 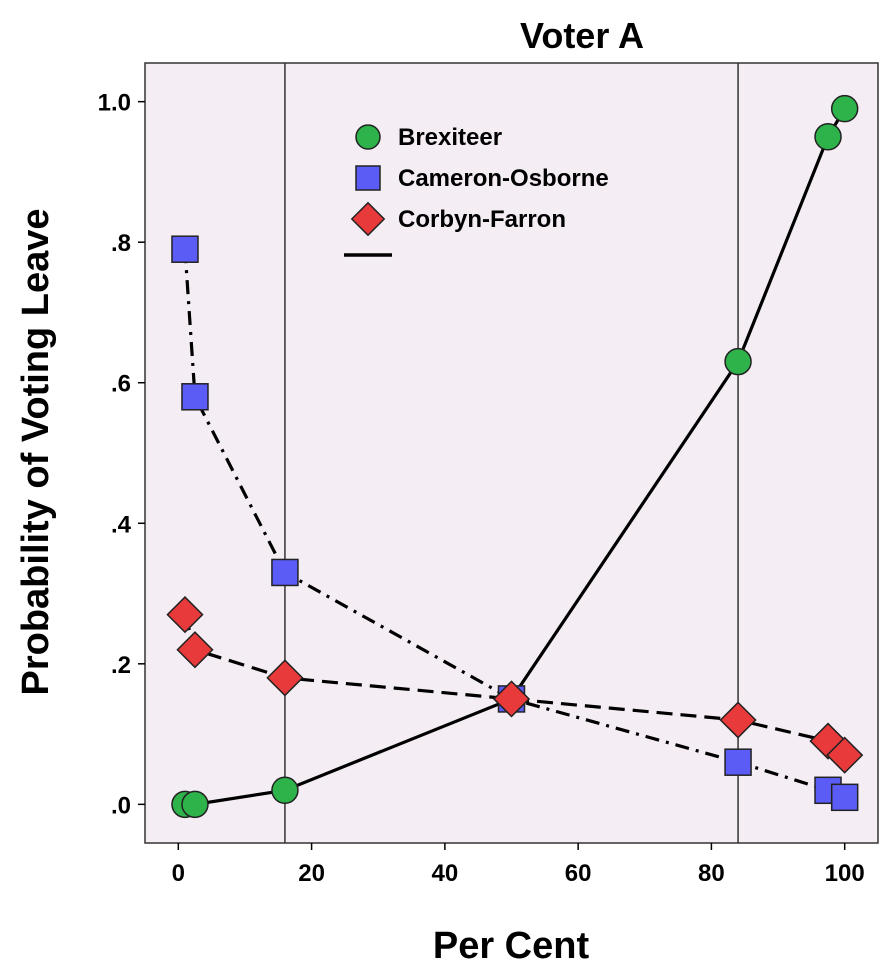 What do you see at coordinates (578, 873) in the screenshot?
I see `x-tick-label: 60` at bounding box center [578, 873].